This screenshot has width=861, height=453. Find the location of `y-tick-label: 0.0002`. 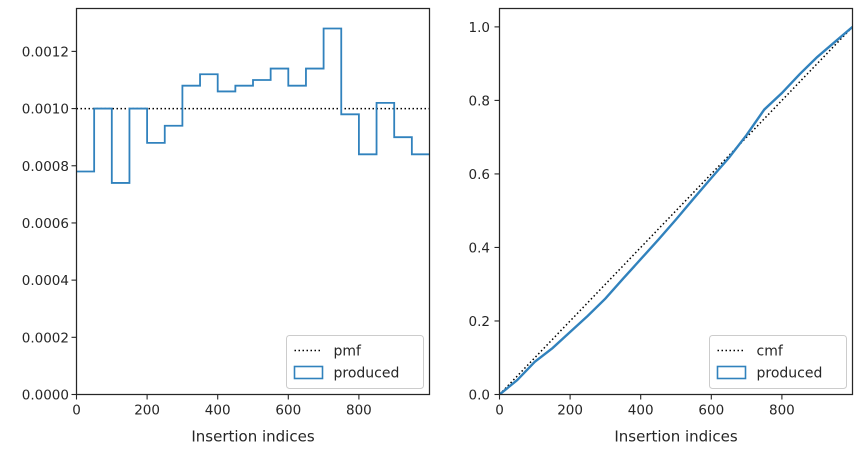

y-tick-label: 0.0002 is located at coordinates (45, 338).